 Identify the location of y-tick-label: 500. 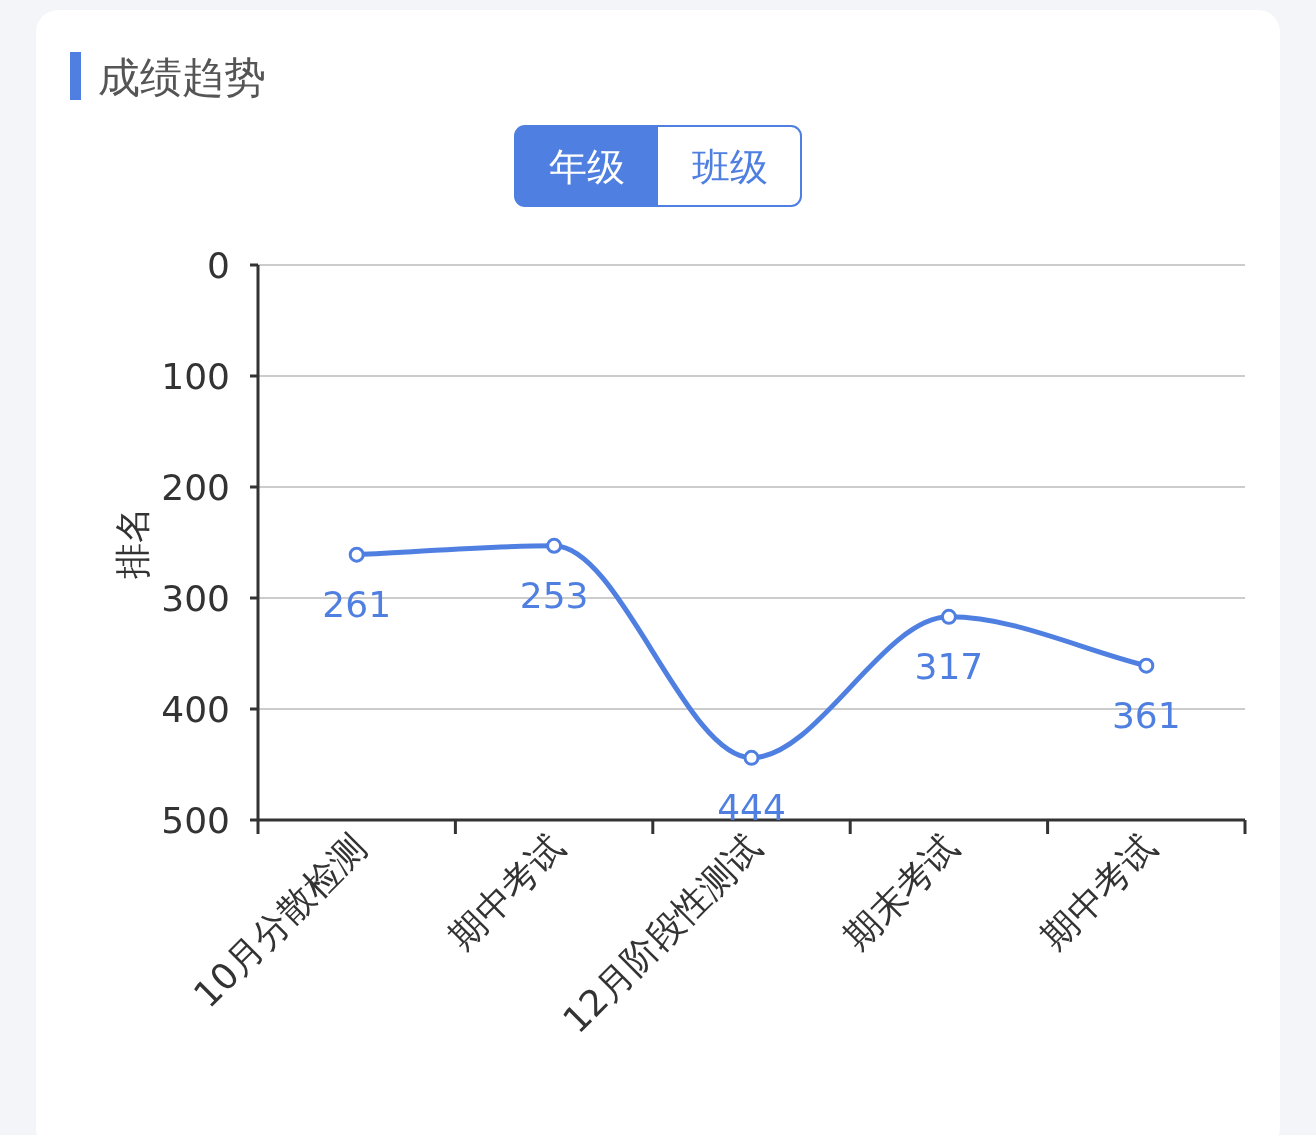
(195, 820).